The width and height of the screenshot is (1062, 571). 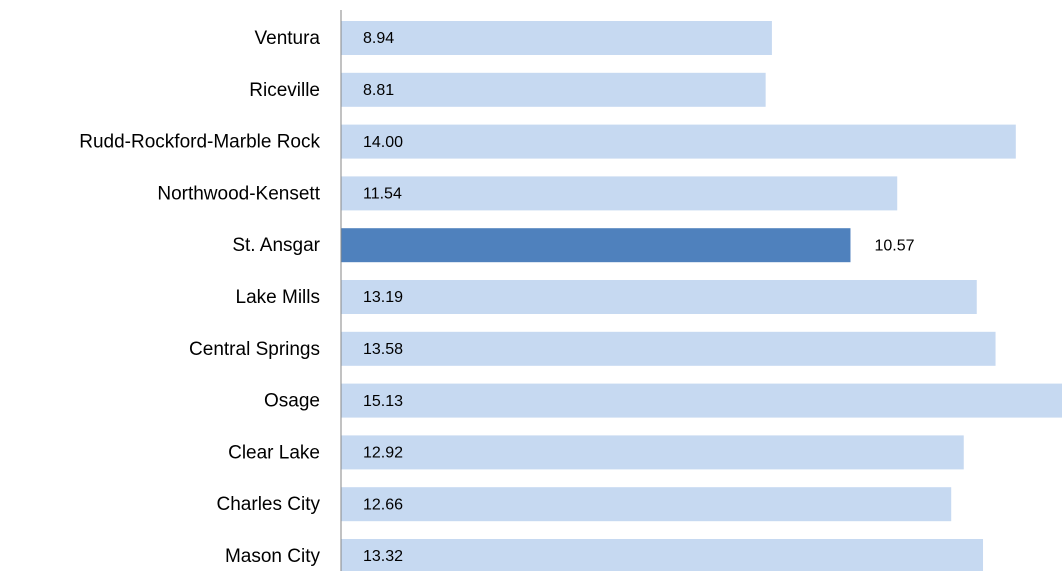 I want to click on category-label: Northwood-Kensett, so click(x=238, y=193).